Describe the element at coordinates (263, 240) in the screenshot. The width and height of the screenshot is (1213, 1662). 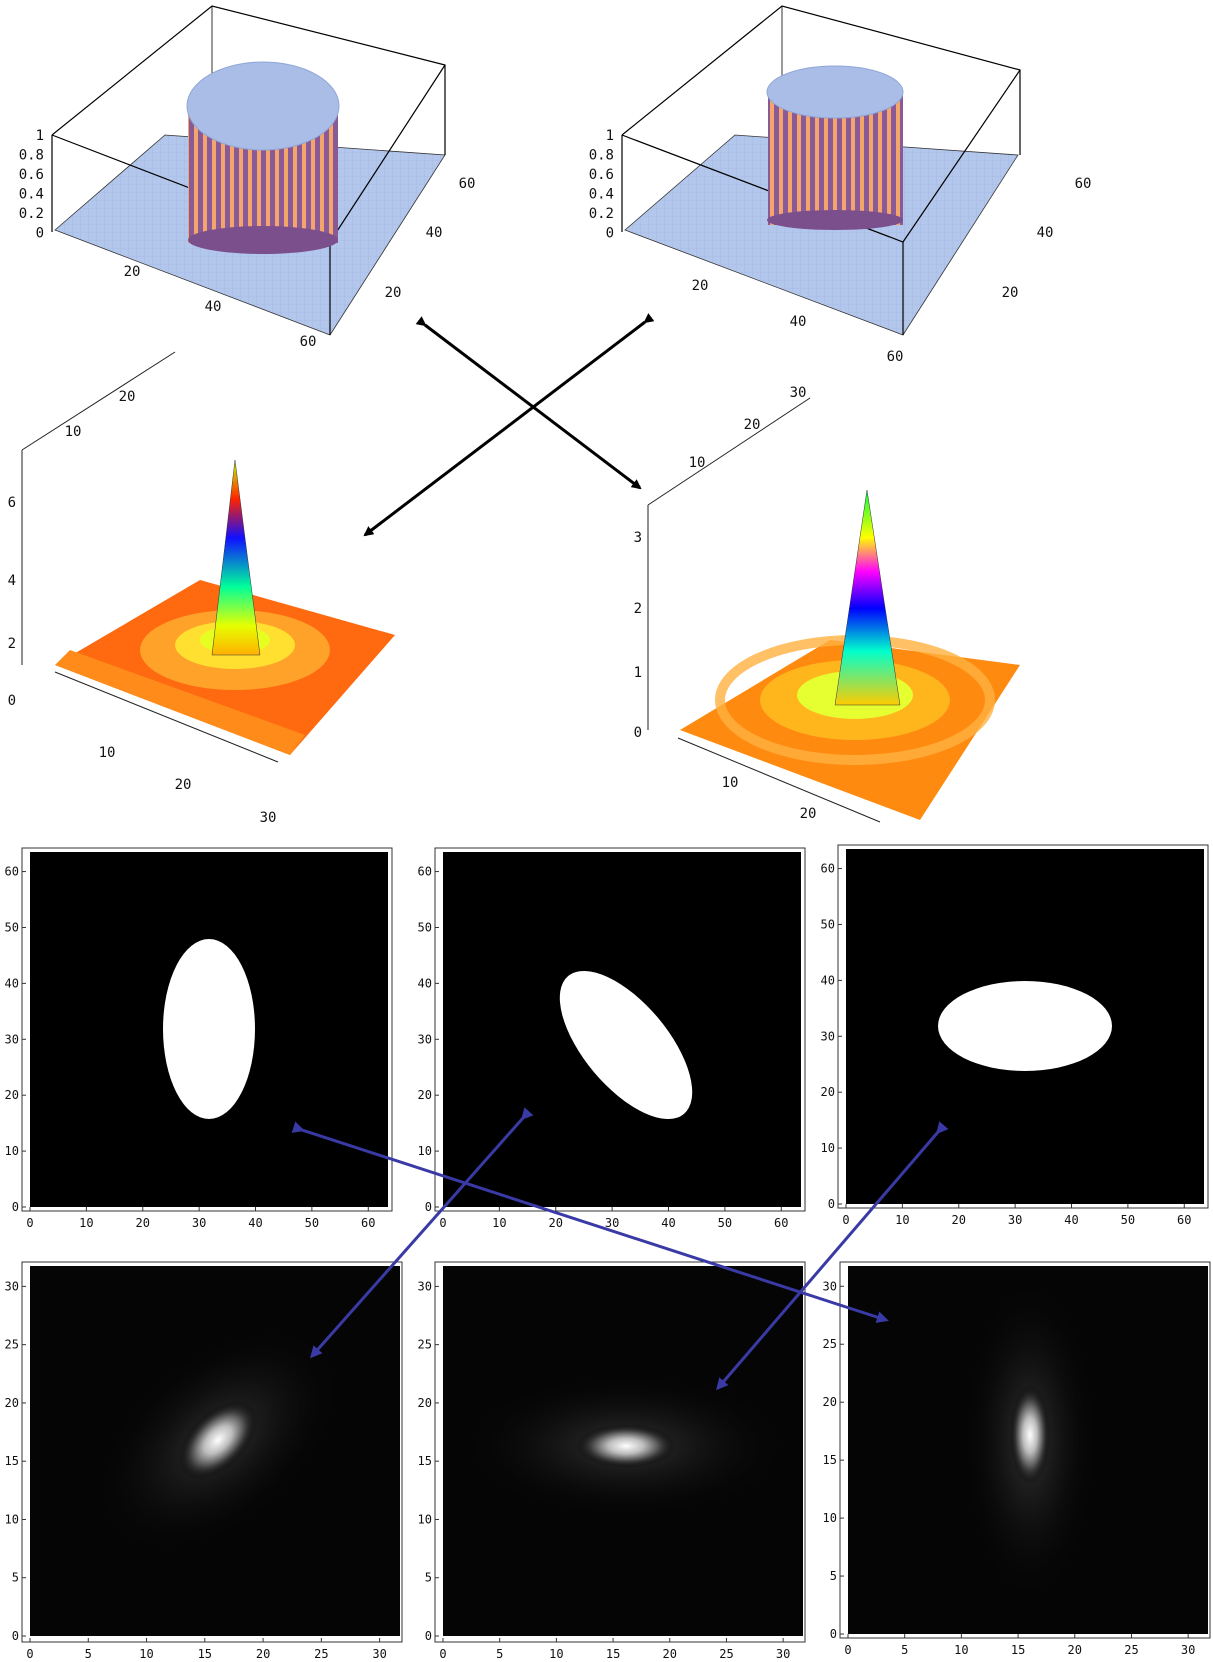
I see `cylinder-bottom` at that location.